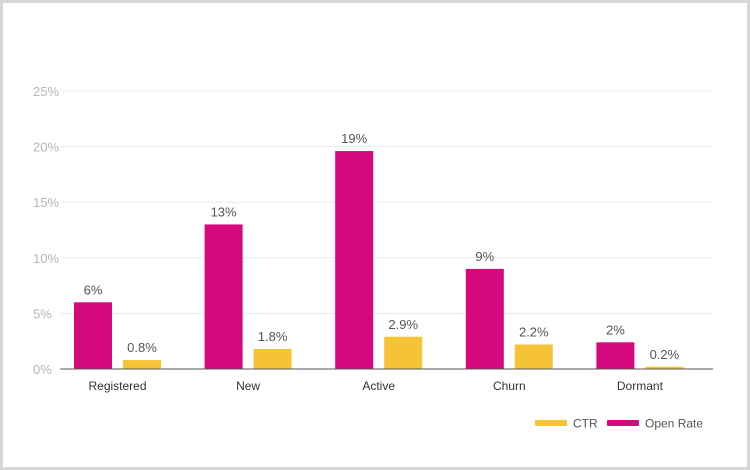 The width and height of the screenshot is (750, 470). Describe the element at coordinates (46, 91) in the screenshot. I see `y-tick-label: 25%` at that location.